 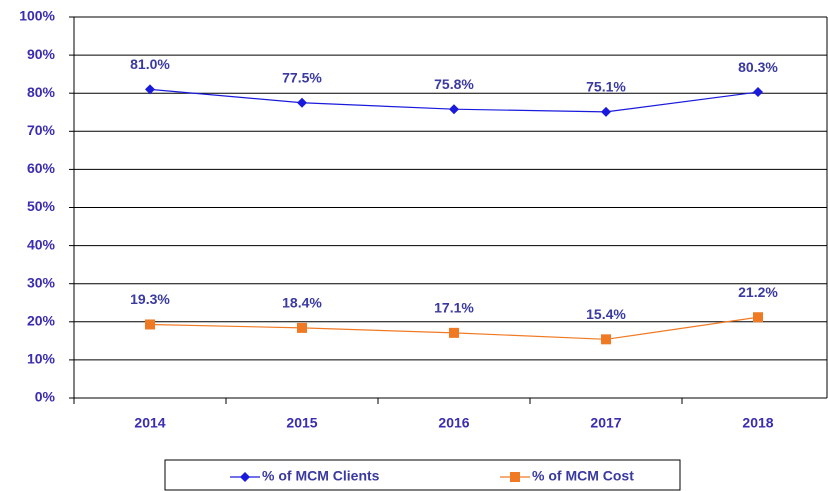 I want to click on data-label: 75.1%, so click(x=606, y=87).